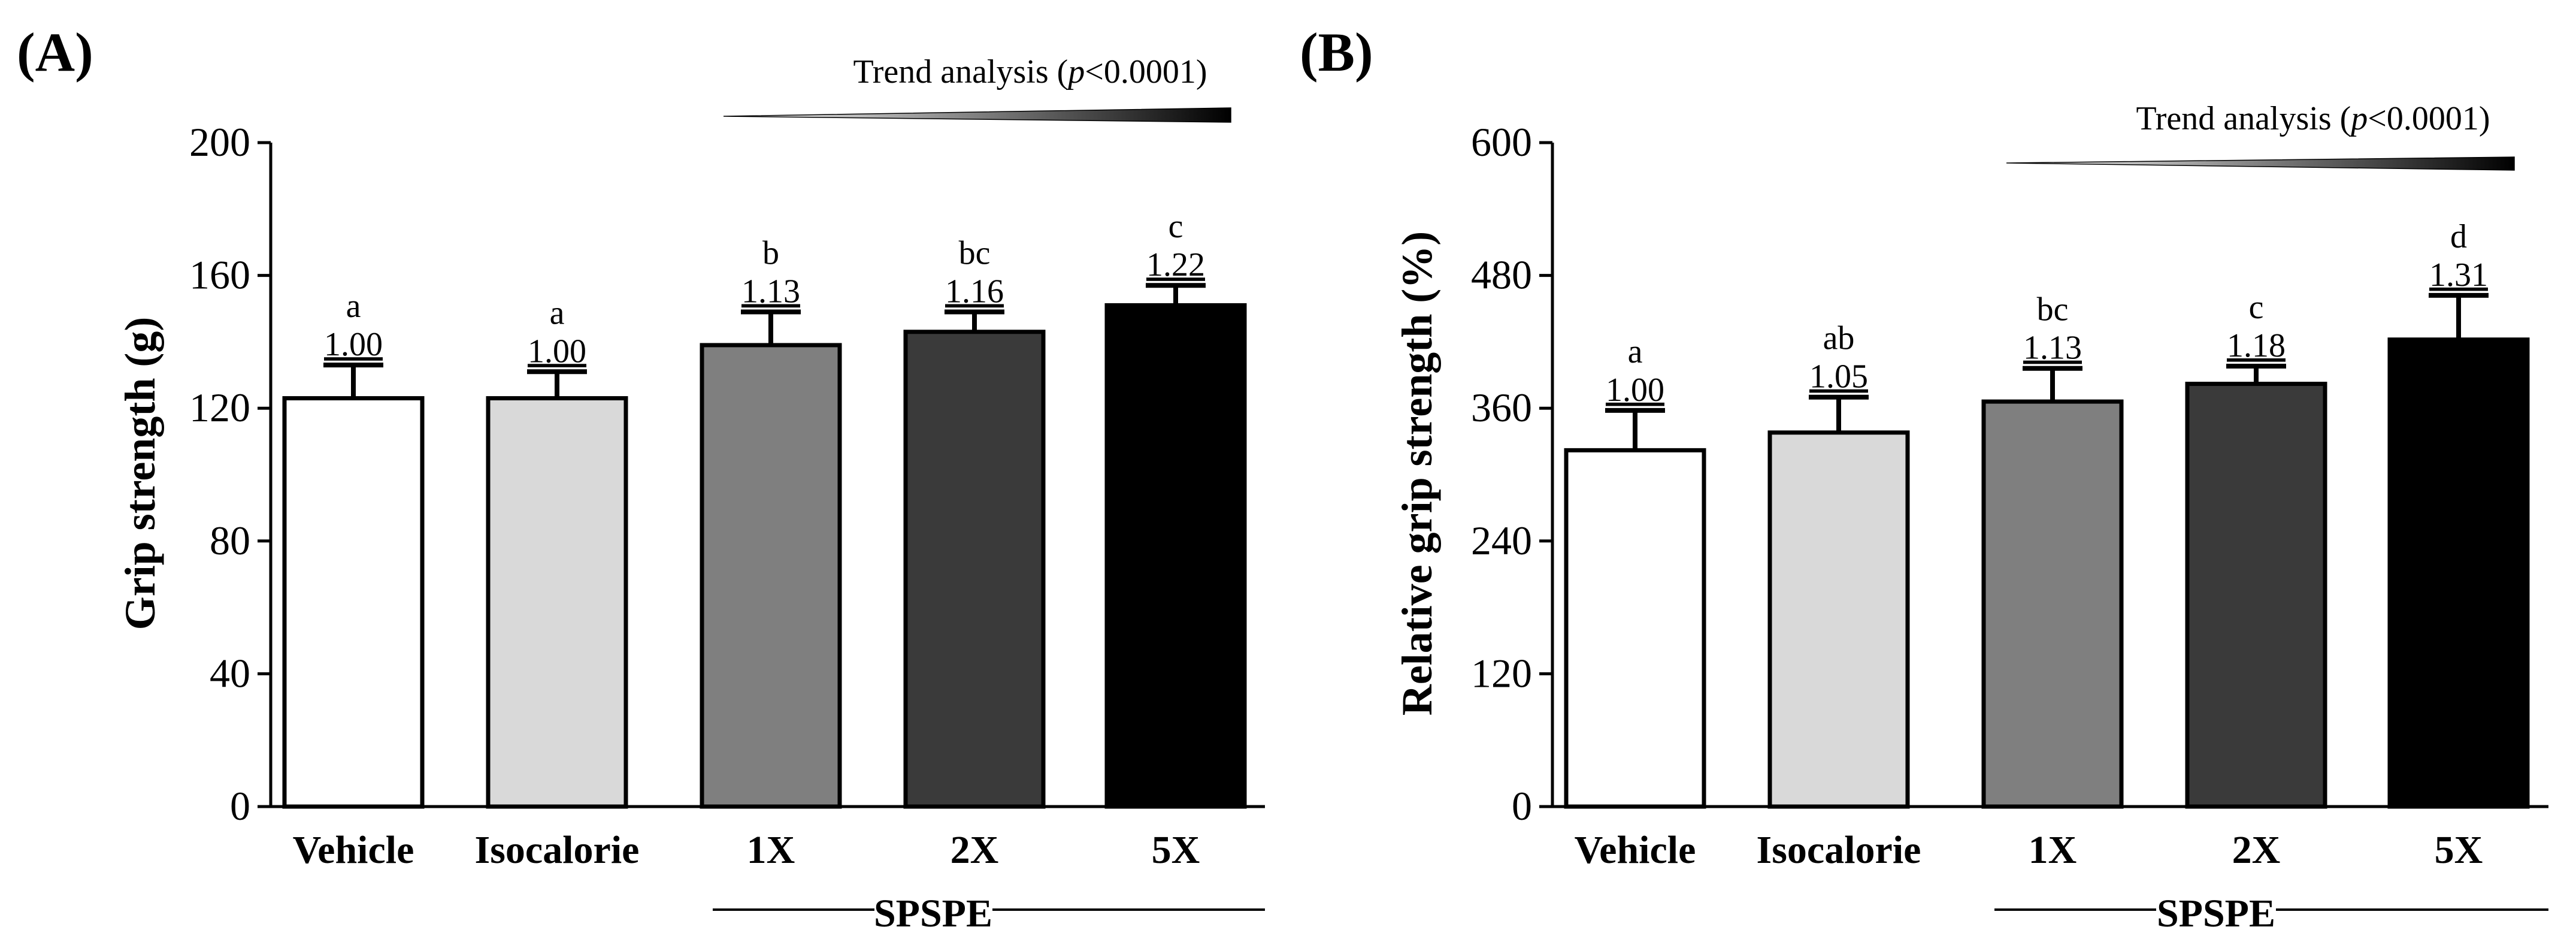 The width and height of the screenshot is (2576, 948). What do you see at coordinates (1501, 540) in the screenshot?
I see `y-tick-label: 240` at bounding box center [1501, 540].